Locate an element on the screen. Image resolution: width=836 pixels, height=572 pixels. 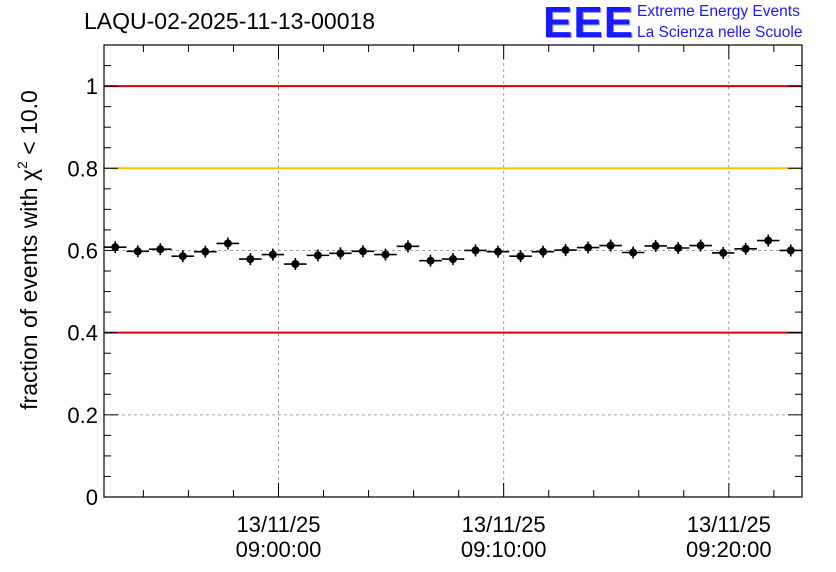
chart-title: LAQU-02-2025-11-13-00018 is located at coordinates (230, 21).